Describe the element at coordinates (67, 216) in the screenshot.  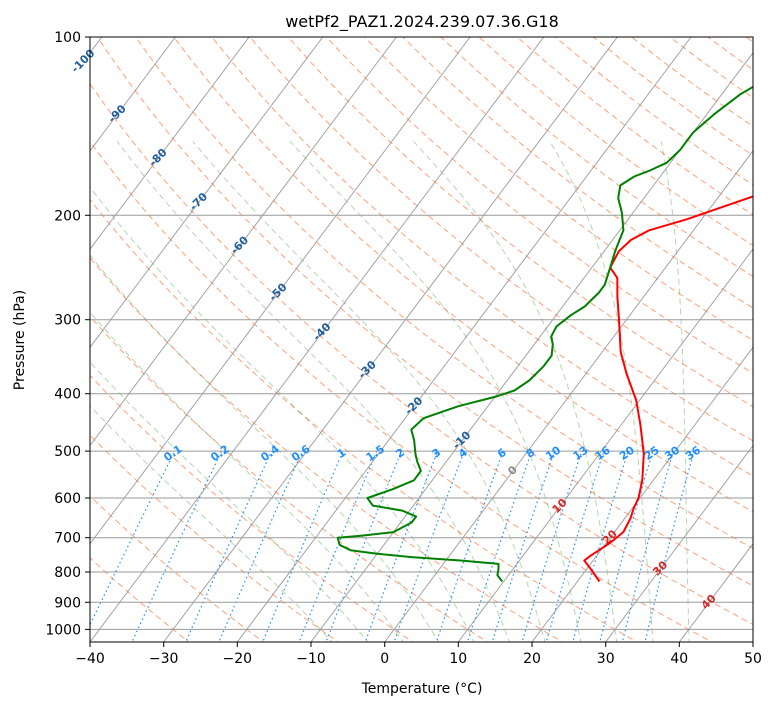
I see `y-tick-label: 200` at that location.